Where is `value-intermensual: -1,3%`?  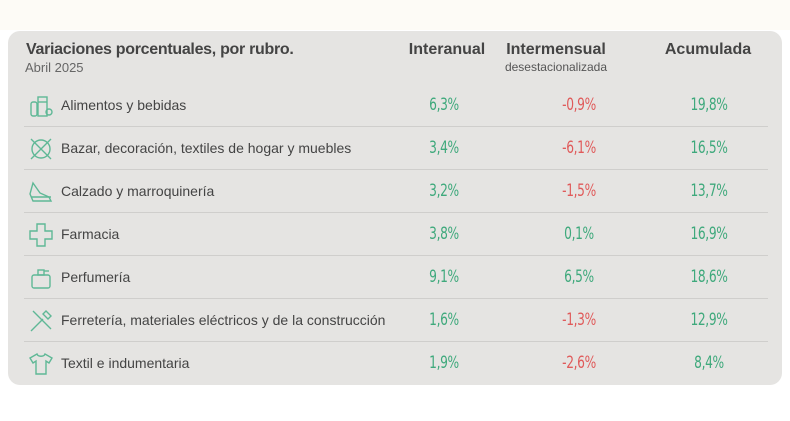
value-intermensual: -1,3% is located at coordinates (579, 320).